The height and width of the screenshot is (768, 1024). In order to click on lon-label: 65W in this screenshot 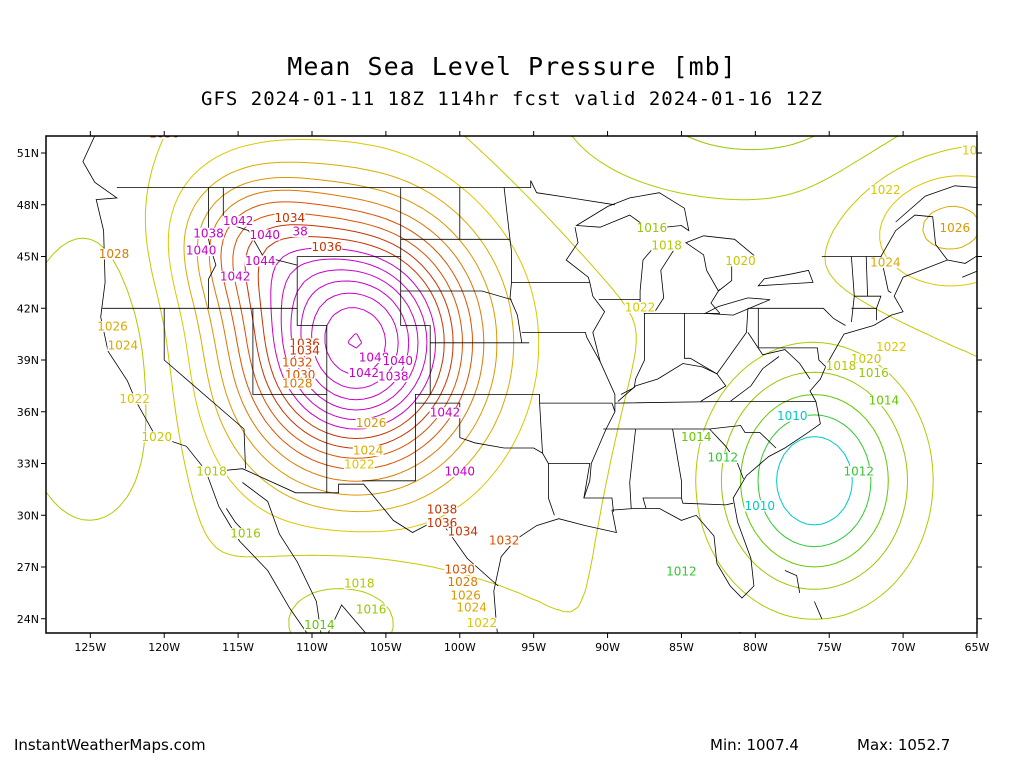, I will do `click(977, 647)`.